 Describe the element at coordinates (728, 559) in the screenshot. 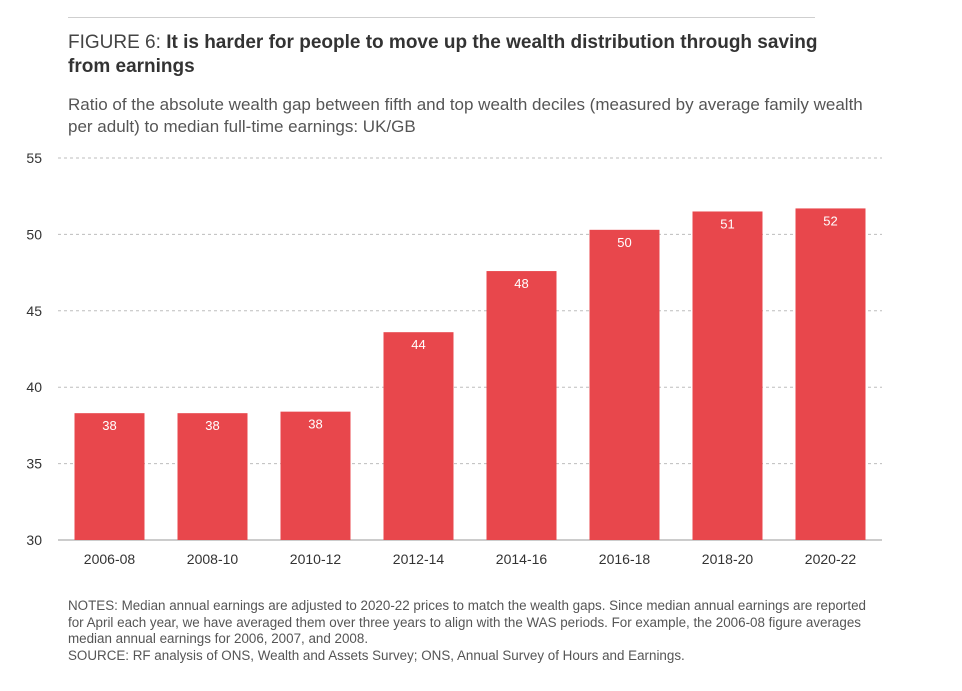

I see `x-tick-label: 2018-20` at that location.